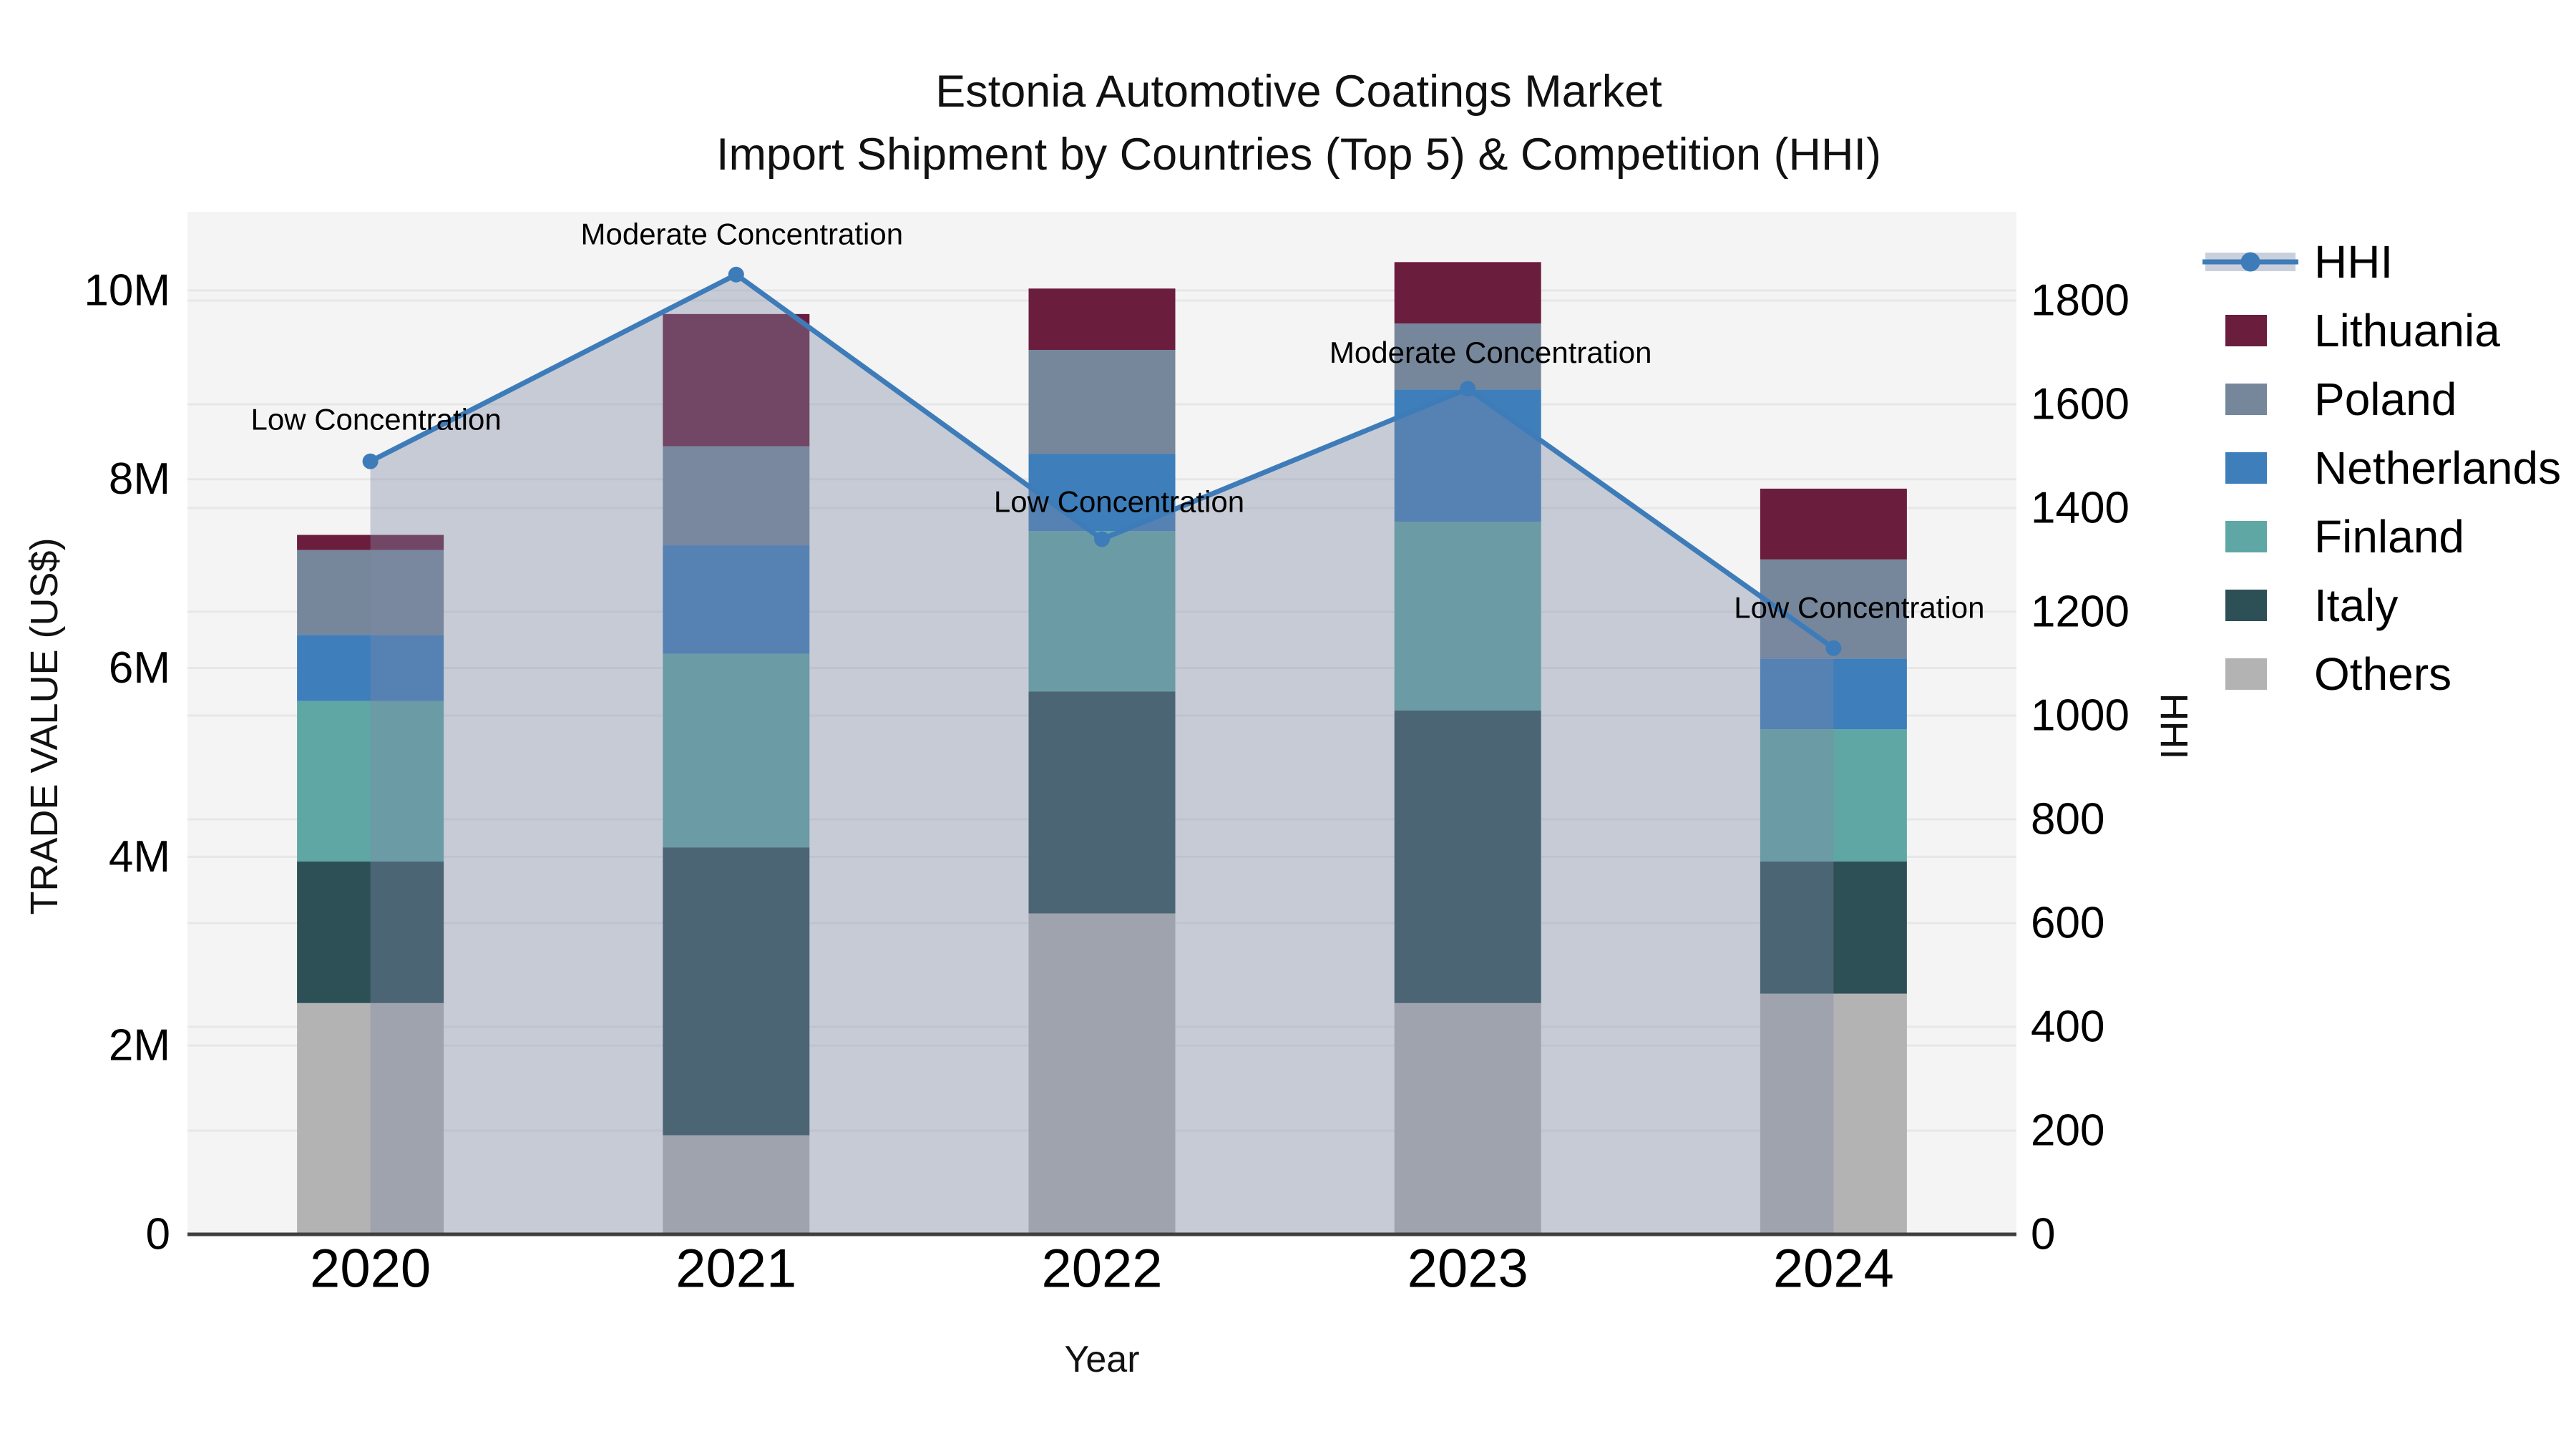 The image size is (2576, 1449). I want to click on bar-2022-lithuania, so click(1102, 319).